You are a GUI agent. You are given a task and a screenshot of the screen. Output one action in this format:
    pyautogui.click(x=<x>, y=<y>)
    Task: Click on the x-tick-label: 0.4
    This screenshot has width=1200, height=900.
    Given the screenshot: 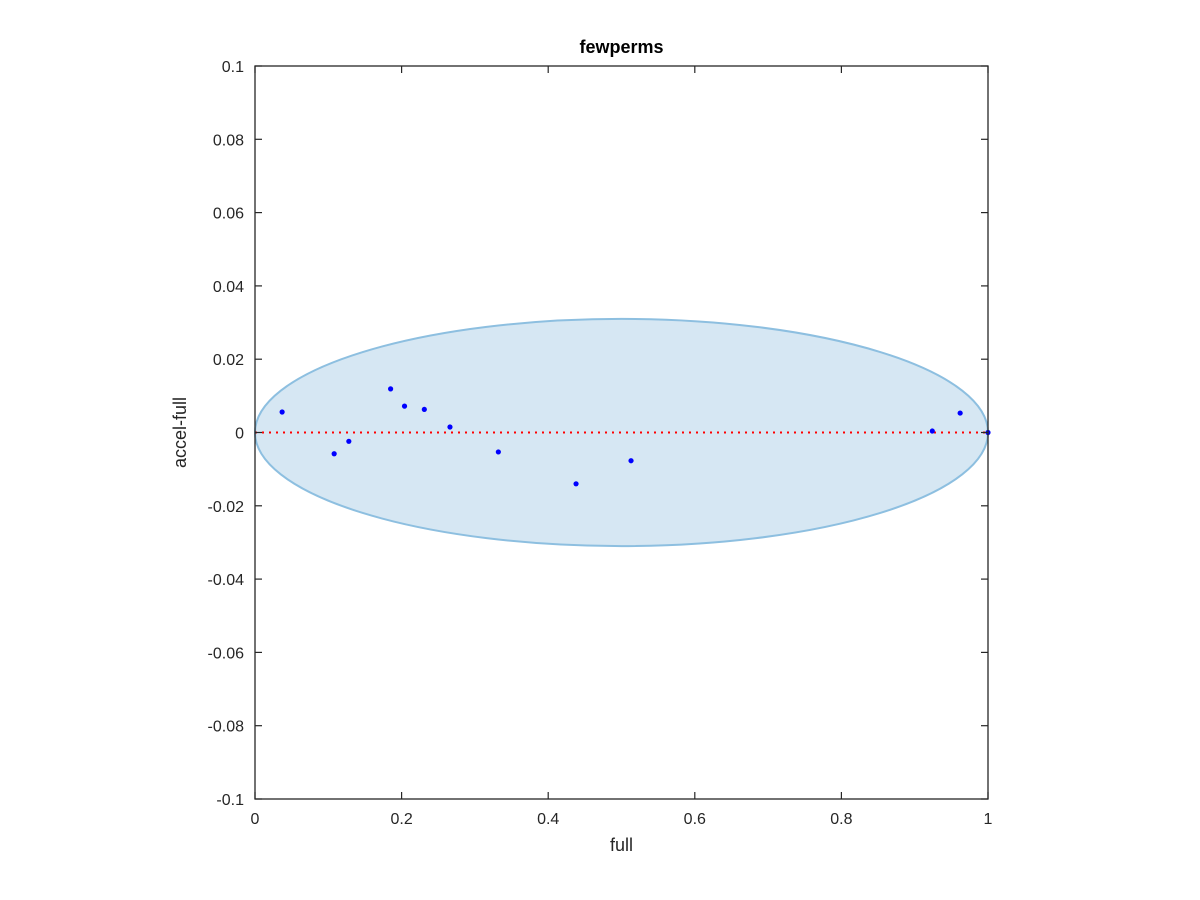 What is the action you would take?
    pyautogui.click(x=548, y=819)
    